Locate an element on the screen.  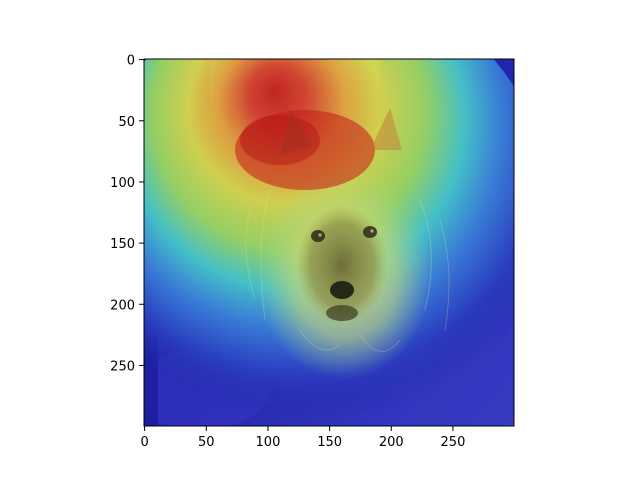
y-tick-label: 250 is located at coordinates (122, 366).